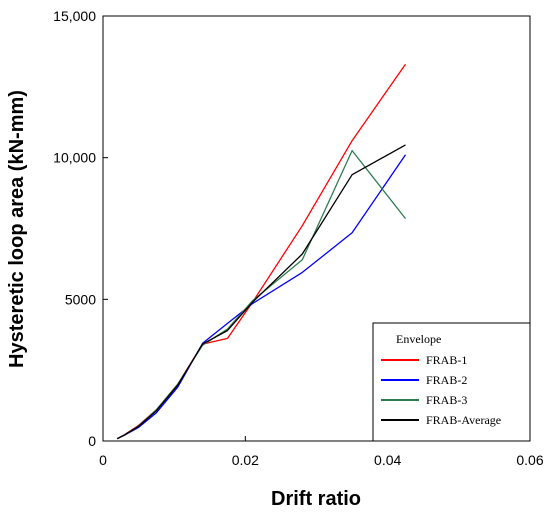  Describe the element at coordinates (80, 228) in the screenshot. I see `y-axis: 0 5000 10,000 15,000` at that location.